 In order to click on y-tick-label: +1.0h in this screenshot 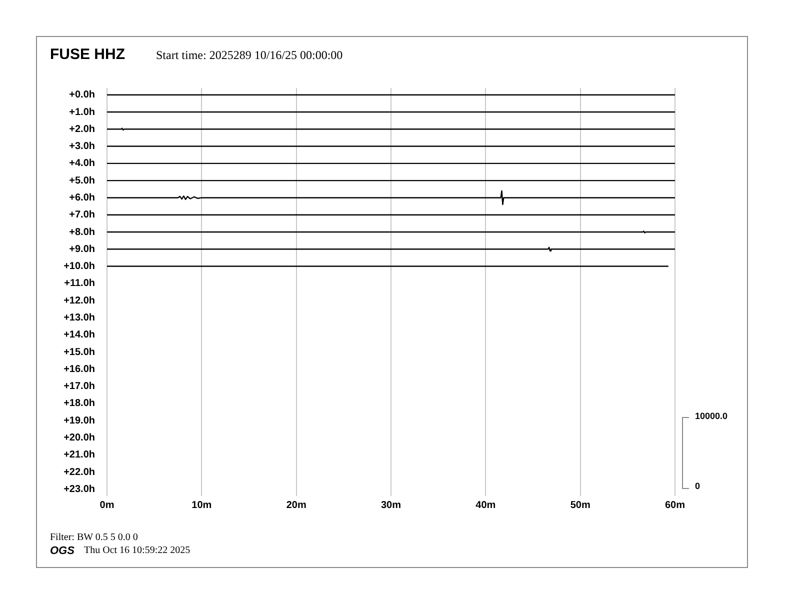, I will do `click(82, 112)`.